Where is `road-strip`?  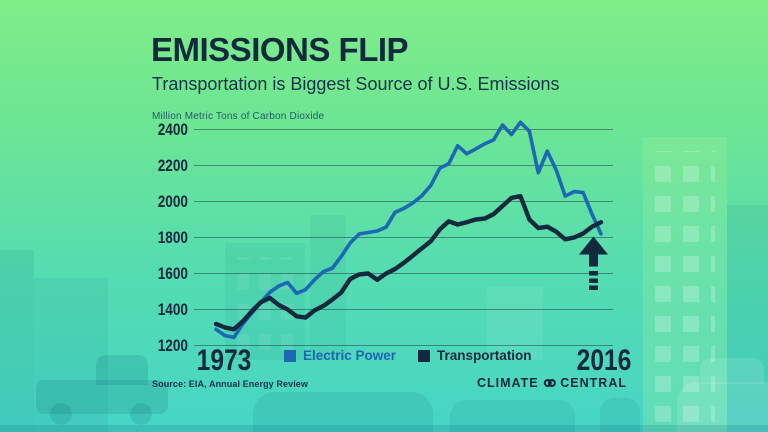
road-strip is located at coordinates (384, 428).